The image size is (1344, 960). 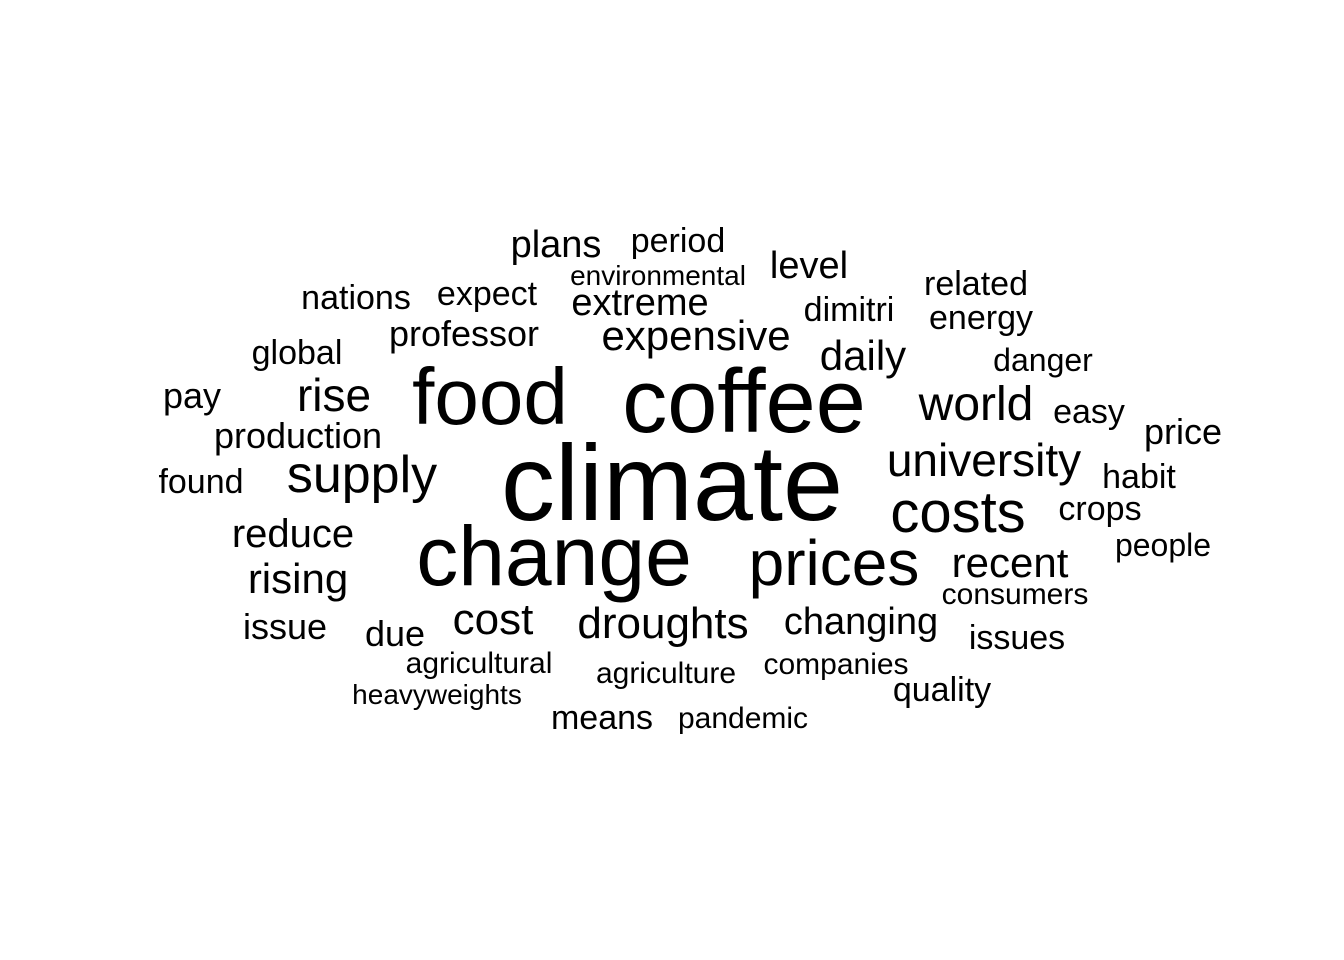 What do you see at coordinates (334, 395) in the screenshot?
I see `word: rise` at bounding box center [334, 395].